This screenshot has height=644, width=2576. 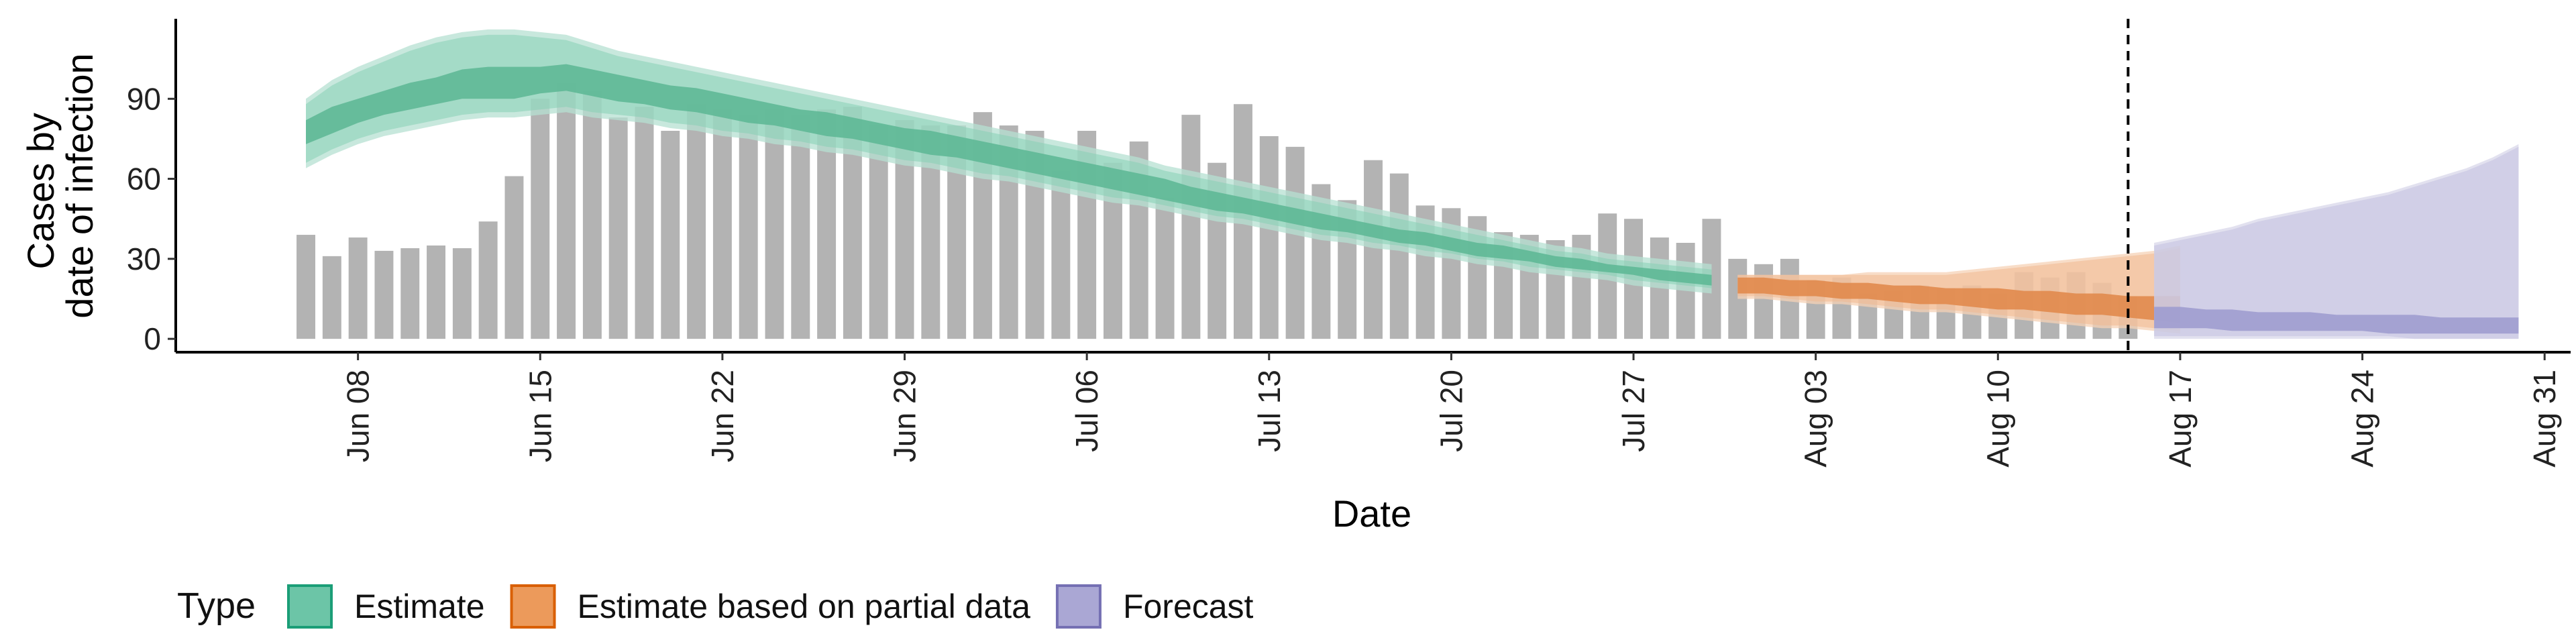 What do you see at coordinates (905, 416) in the screenshot?
I see `x-tick-label: Jun 29` at bounding box center [905, 416].